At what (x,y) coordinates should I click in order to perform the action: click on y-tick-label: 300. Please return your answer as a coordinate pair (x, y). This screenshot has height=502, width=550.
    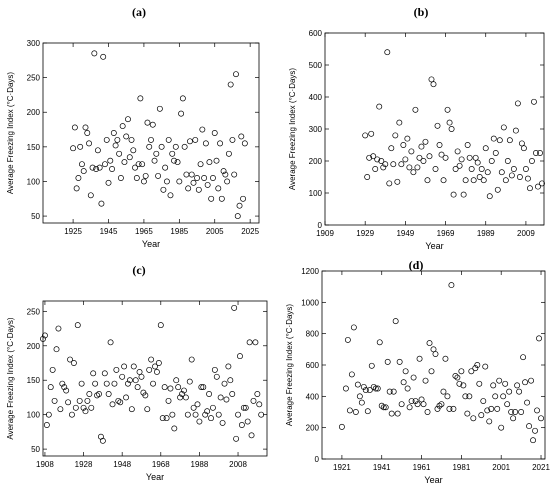
    Looking at the image, I should click on (34, 43).